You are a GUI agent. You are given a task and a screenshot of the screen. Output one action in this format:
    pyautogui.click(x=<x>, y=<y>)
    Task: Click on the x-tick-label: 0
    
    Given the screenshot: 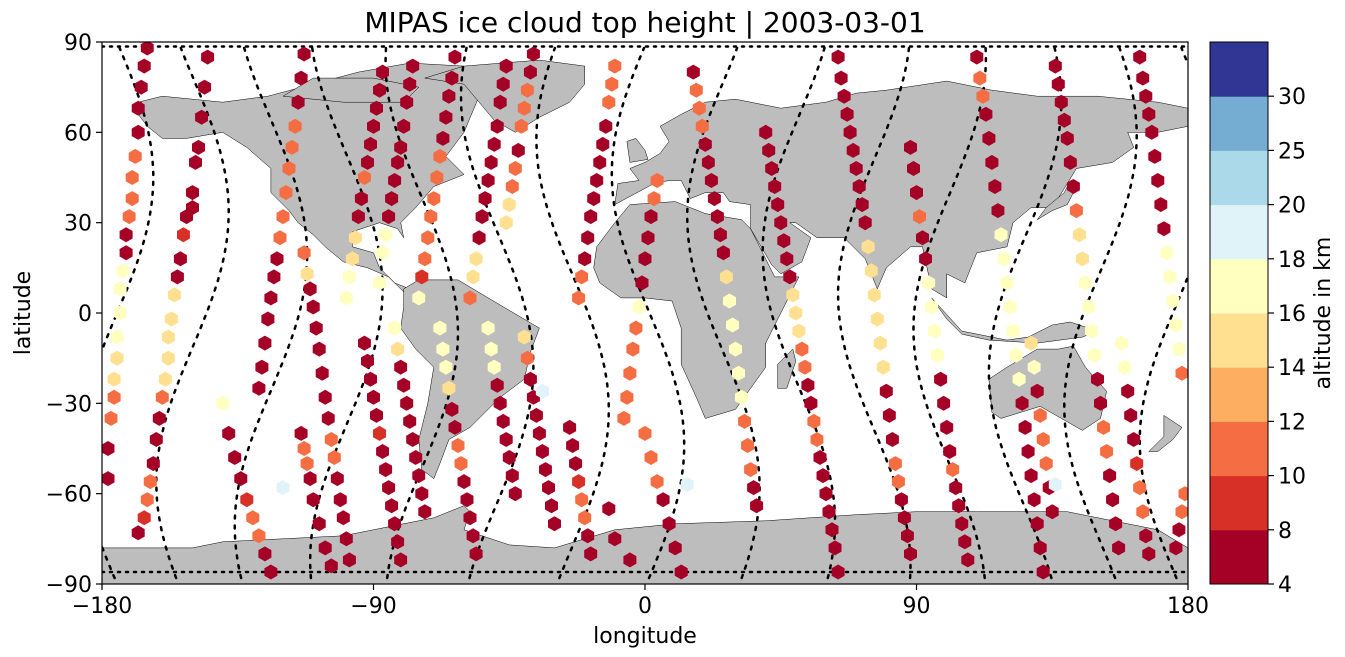 What is the action you would take?
    pyautogui.click(x=645, y=606)
    